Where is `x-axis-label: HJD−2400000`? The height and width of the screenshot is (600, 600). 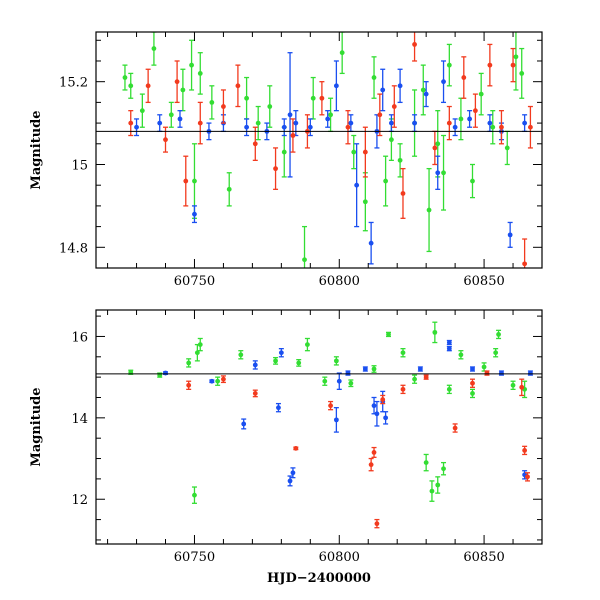
x-axis-label: HJD−2400000 is located at coordinates (319, 578).